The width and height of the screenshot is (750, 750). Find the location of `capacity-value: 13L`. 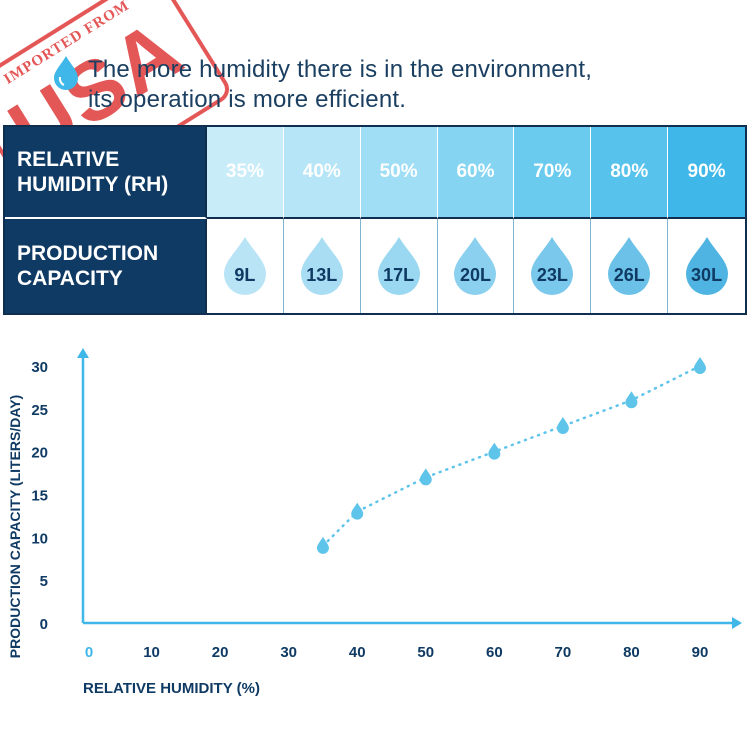

capacity-value: 13L is located at coordinates (322, 275).